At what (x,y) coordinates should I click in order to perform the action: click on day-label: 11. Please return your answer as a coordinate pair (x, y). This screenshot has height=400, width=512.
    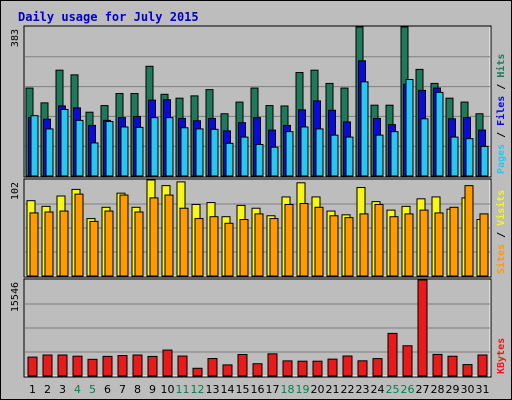
    Looking at the image, I should click on (183, 389).